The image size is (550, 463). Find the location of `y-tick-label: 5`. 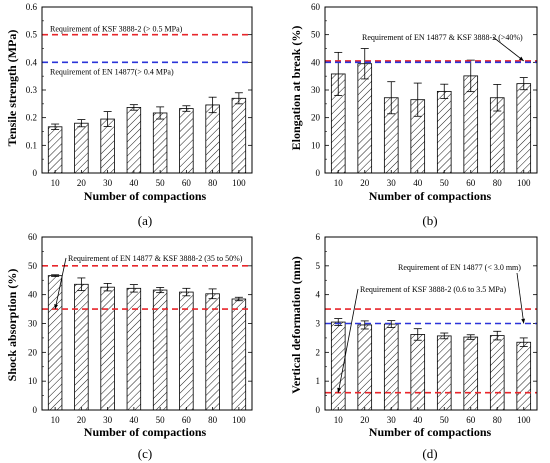

y-tick-label: 5 is located at coordinates (318, 266).